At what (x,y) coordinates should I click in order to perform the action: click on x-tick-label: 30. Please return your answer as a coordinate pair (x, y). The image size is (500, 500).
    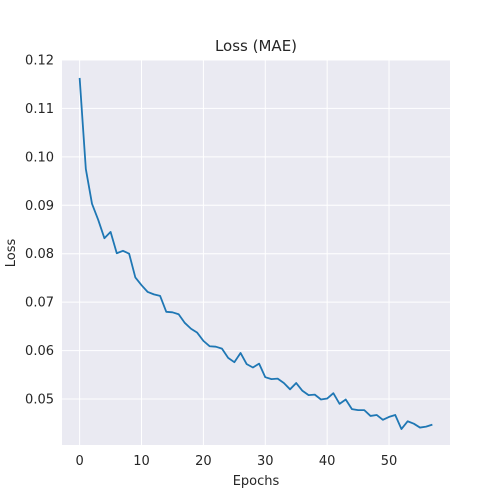
    Looking at the image, I should click on (265, 461).